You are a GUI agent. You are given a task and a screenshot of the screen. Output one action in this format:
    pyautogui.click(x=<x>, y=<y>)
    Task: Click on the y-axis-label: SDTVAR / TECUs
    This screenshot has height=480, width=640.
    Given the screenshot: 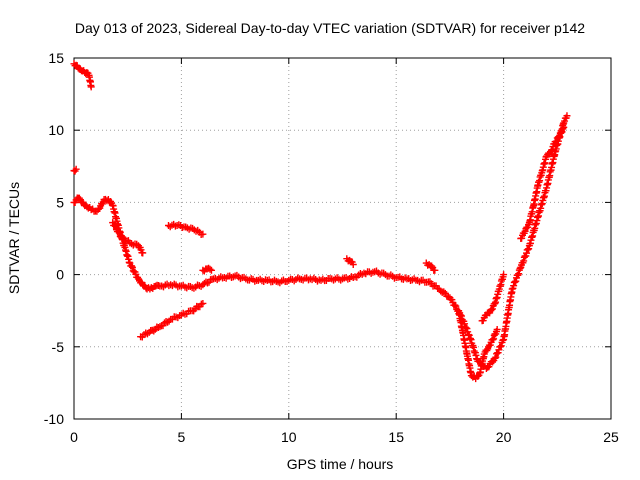 What is the action you would take?
    pyautogui.click(x=14, y=238)
    